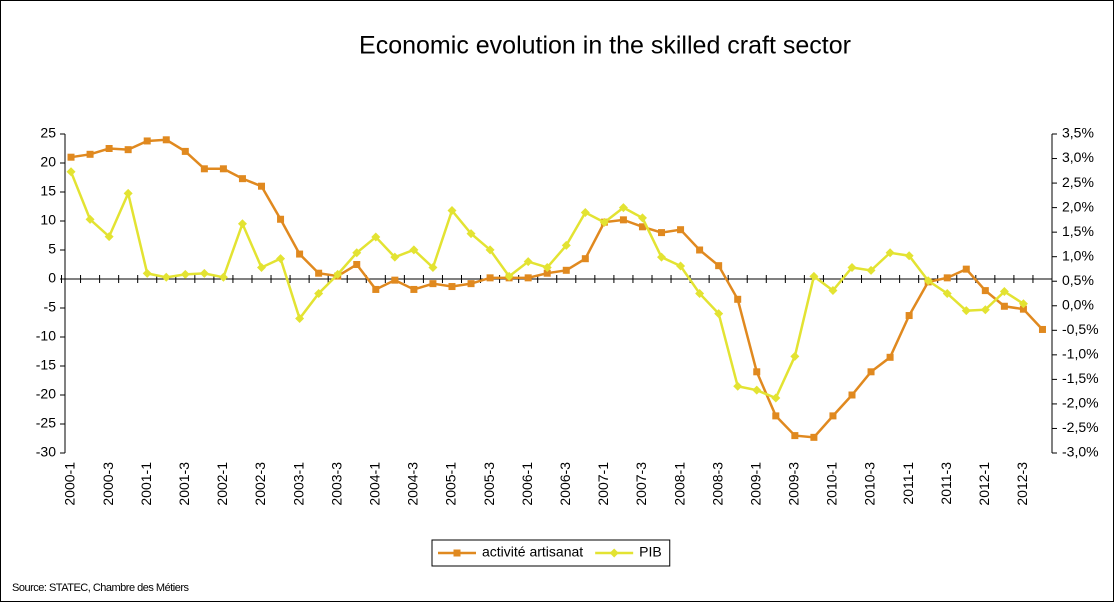 Image resolution: width=1115 pixels, height=603 pixels. What do you see at coordinates (298, 484) in the screenshot?
I see `x-tick-label: 2003-1` at bounding box center [298, 484].